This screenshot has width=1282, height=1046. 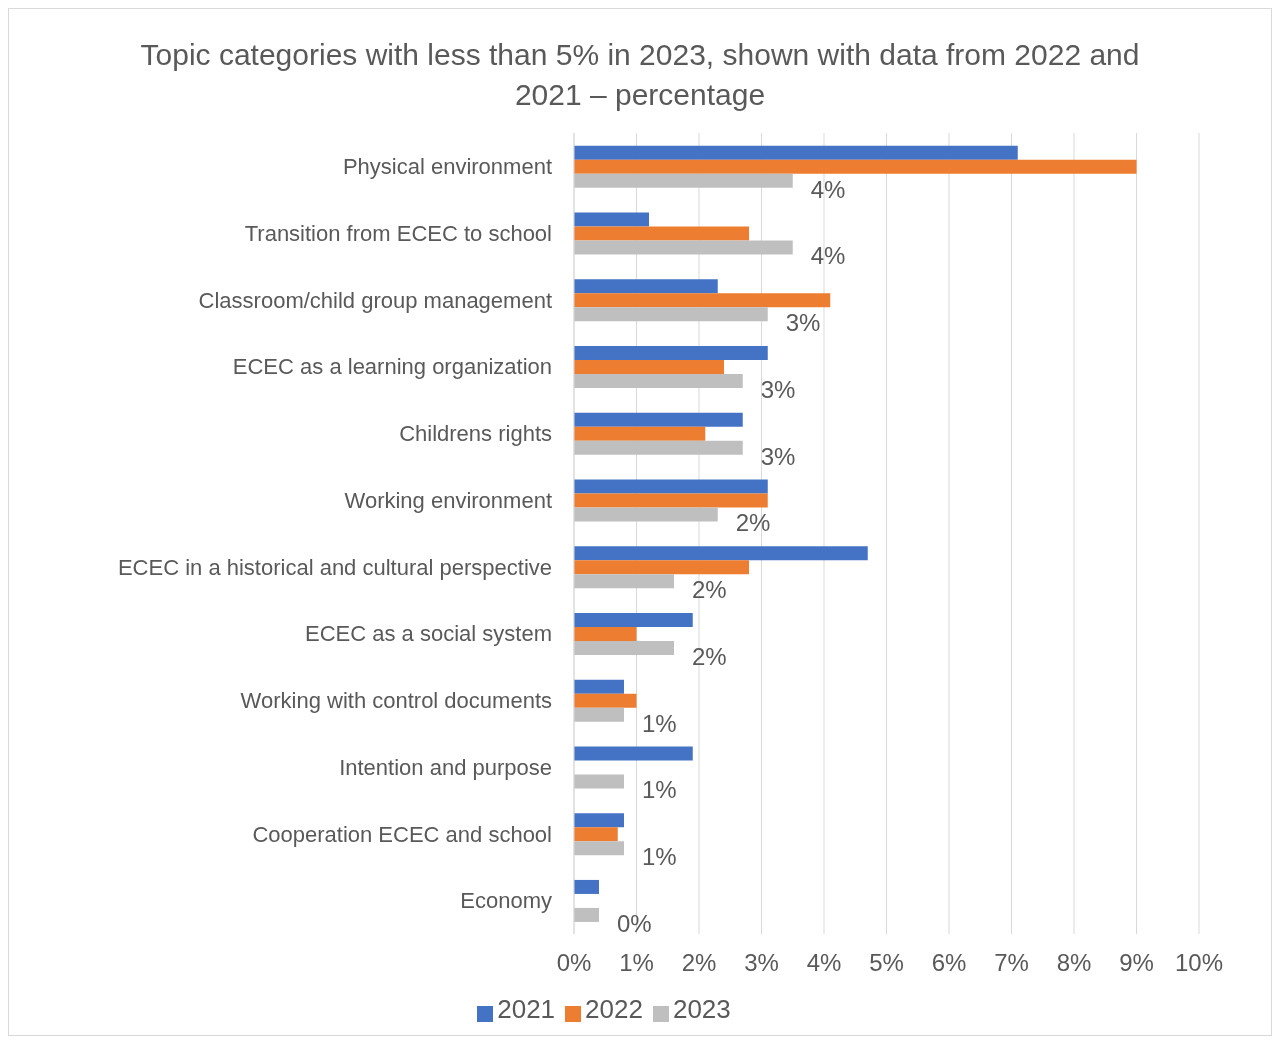 What do you see at coordinates (824, 963) in the screenshot?
I see `x-tick-label: 4%` at bounding box center [824, 963].